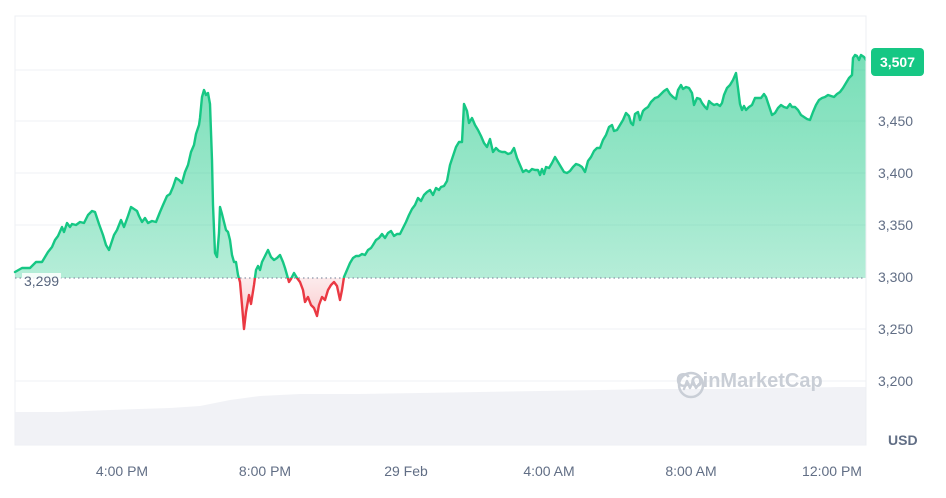  What do you see at coordinates (896, 277) in the screenshot?
I see `y-tick-label: 3,300` at bounding box center [896, 277].